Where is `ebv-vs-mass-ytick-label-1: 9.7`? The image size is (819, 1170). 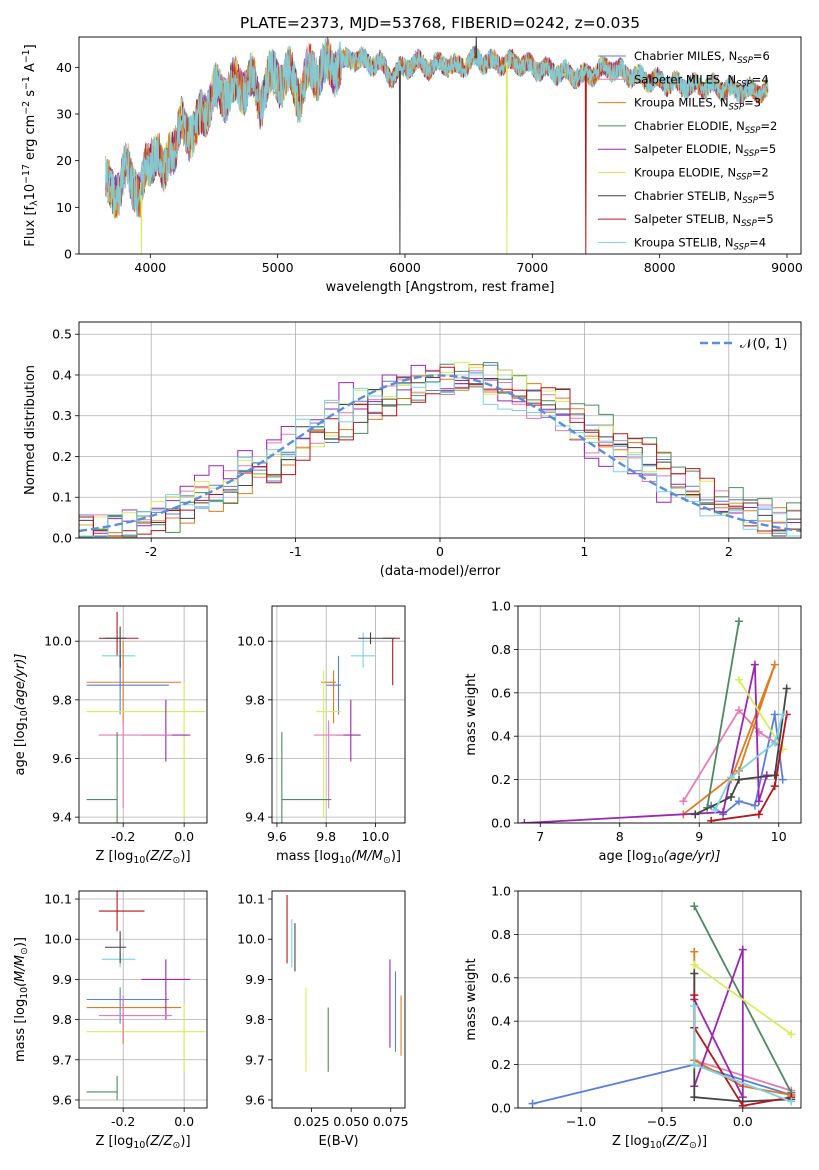 ebv-vs-mass-ytick-label-1: 9.7 is located at coordinates (255, 1059).